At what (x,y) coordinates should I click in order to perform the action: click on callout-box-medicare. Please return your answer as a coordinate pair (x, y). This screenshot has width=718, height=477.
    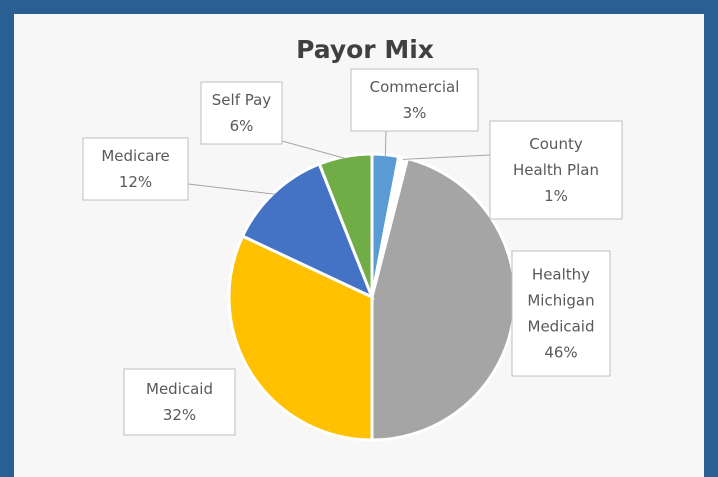
    Looking at the image, I should click on (135, 169).